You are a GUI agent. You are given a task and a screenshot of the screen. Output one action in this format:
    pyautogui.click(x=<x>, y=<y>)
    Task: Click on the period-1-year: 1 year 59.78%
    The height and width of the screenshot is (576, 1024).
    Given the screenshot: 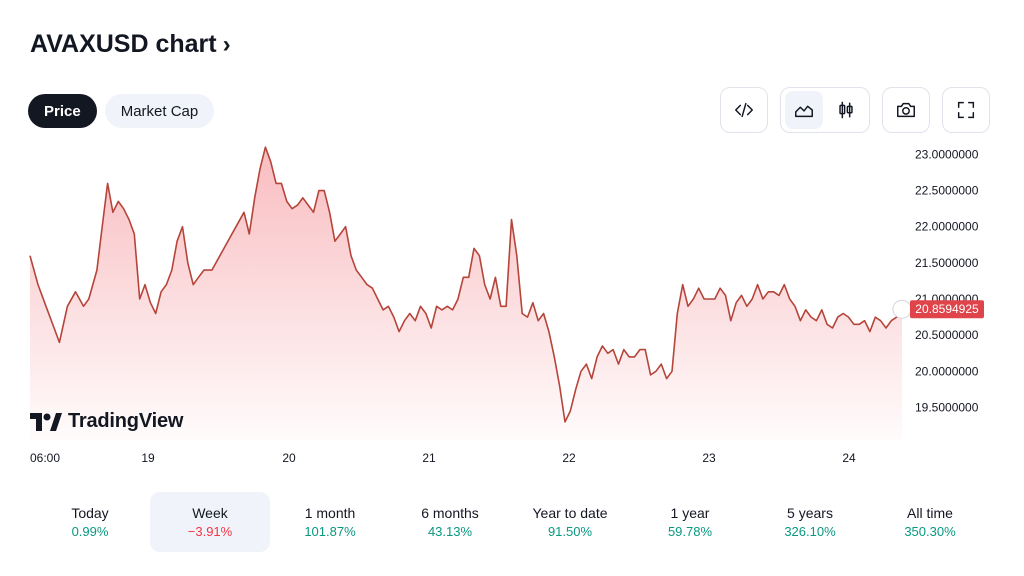 What is the action you would take?
    pyautogui.click(x=690, y=522)
    